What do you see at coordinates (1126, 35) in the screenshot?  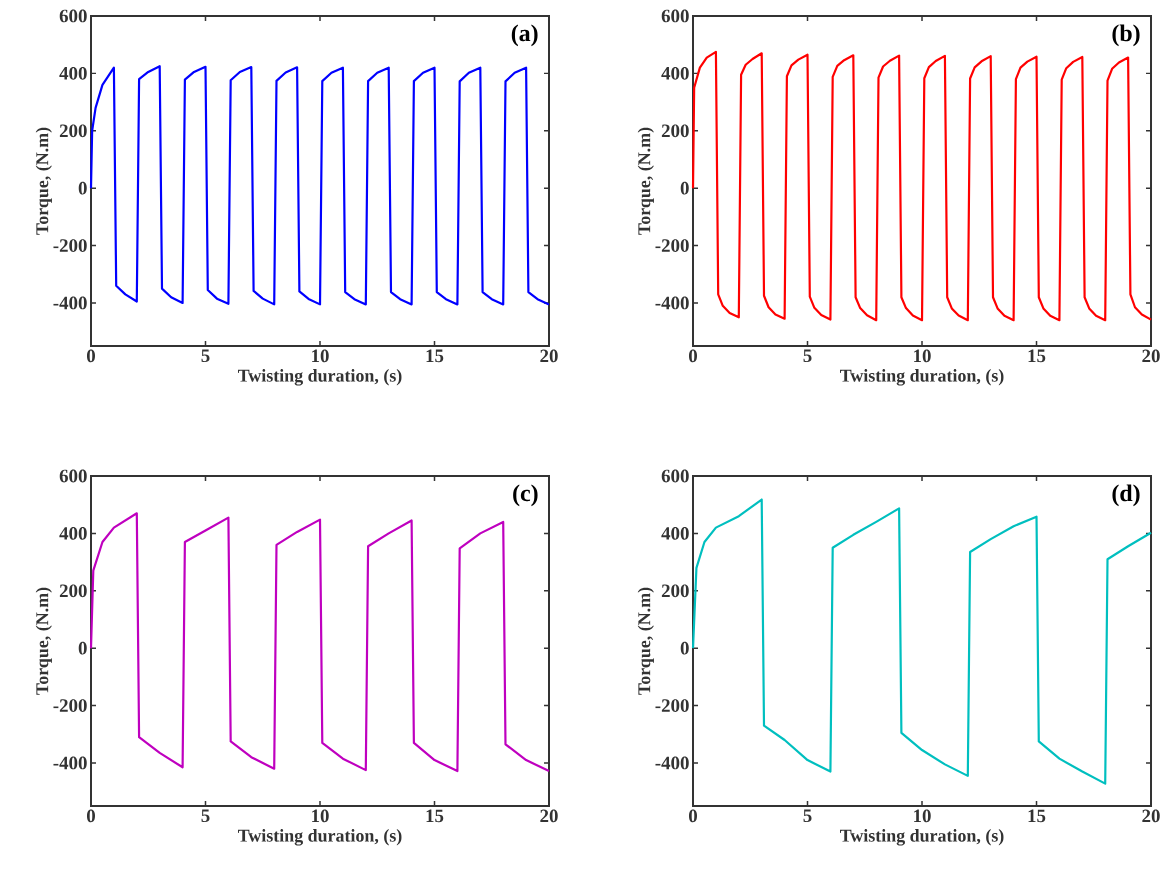 I see `annotation: (b)` at bounding box center [1126, 35].